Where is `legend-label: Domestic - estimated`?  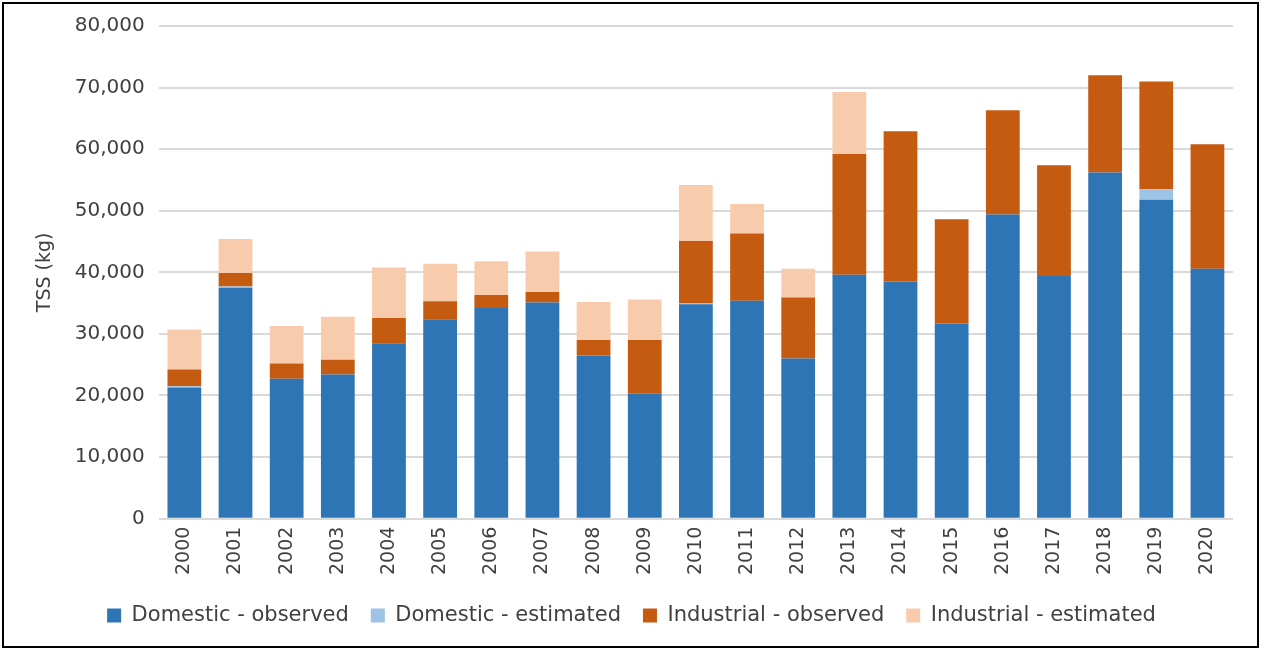
legend-label: Domestic - estimated is located at coordinates (508, 613).